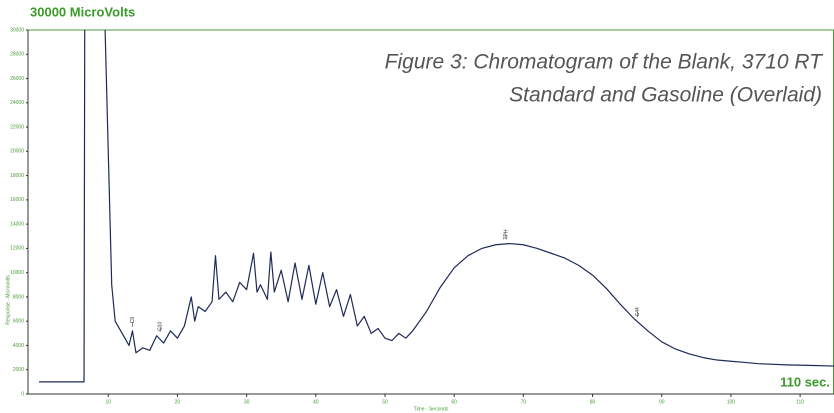 The image size is (834, 413). Describe the element at coordinates (82, 11) in the screenshot. I see `y-unit-label: 30000 MicroVolts` at that location.